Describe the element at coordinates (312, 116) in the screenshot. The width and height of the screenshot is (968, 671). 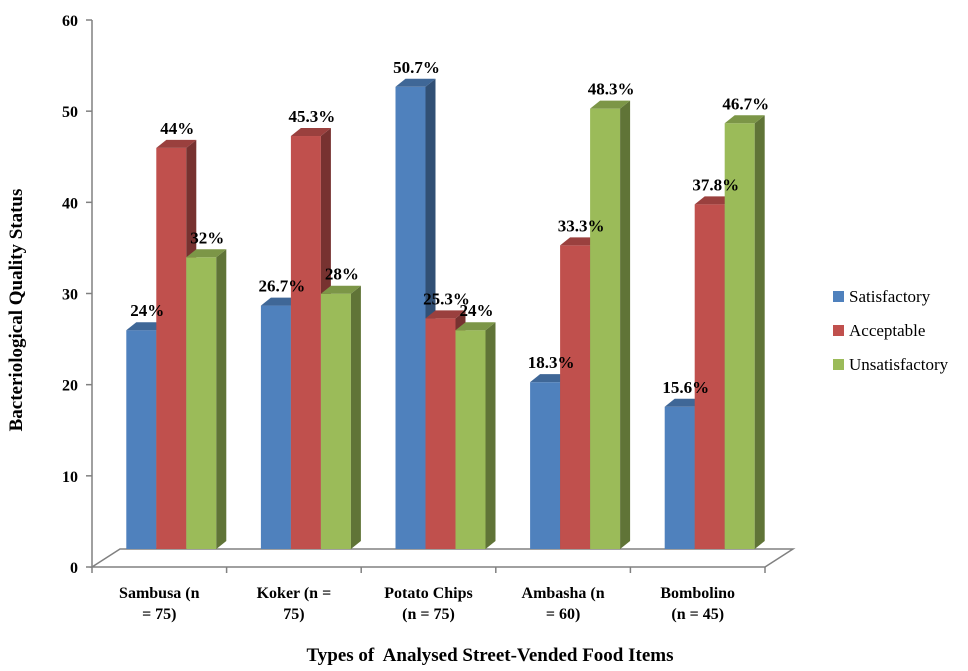
I see `data-label: 45.3%` at that location.